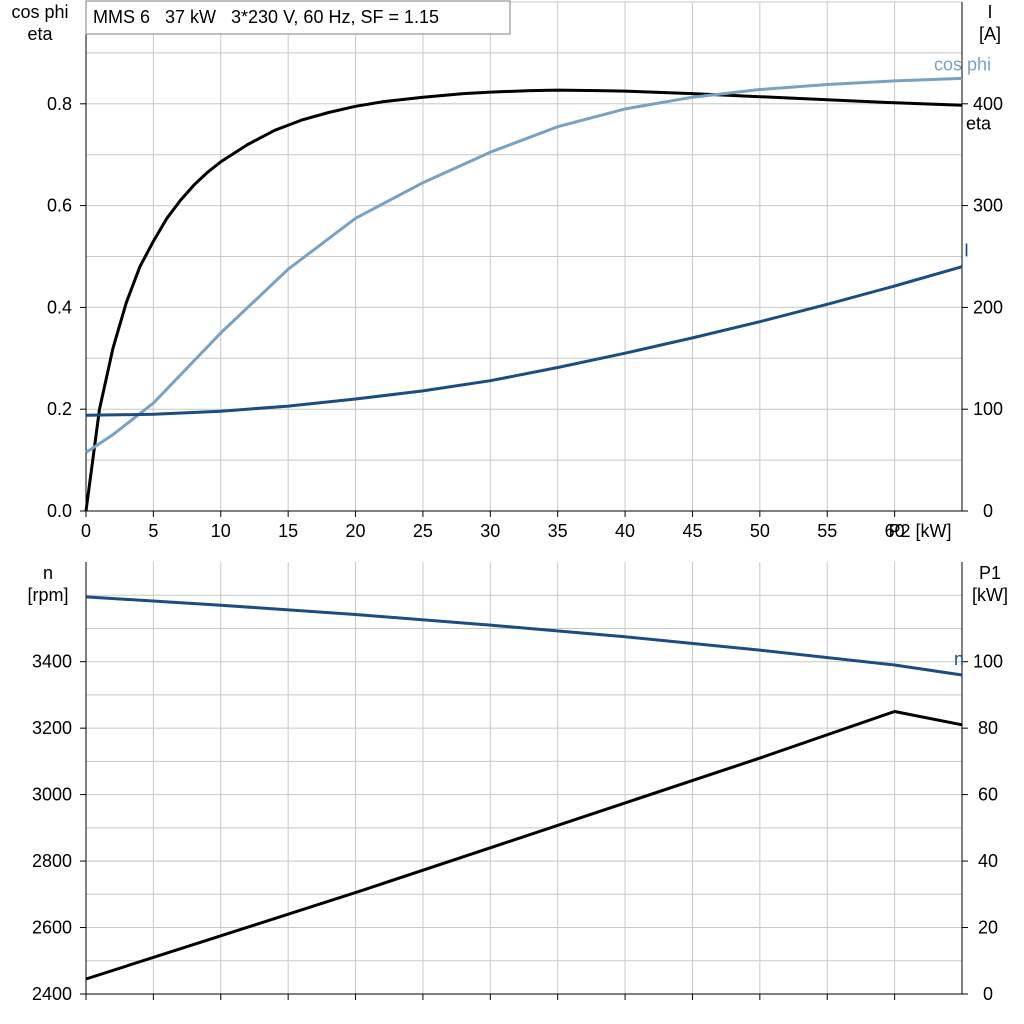 Image resolution: width=1024 pixels, height=1024 pixels. I want to click on left-tick-label: 0.8, so click(59, 104).